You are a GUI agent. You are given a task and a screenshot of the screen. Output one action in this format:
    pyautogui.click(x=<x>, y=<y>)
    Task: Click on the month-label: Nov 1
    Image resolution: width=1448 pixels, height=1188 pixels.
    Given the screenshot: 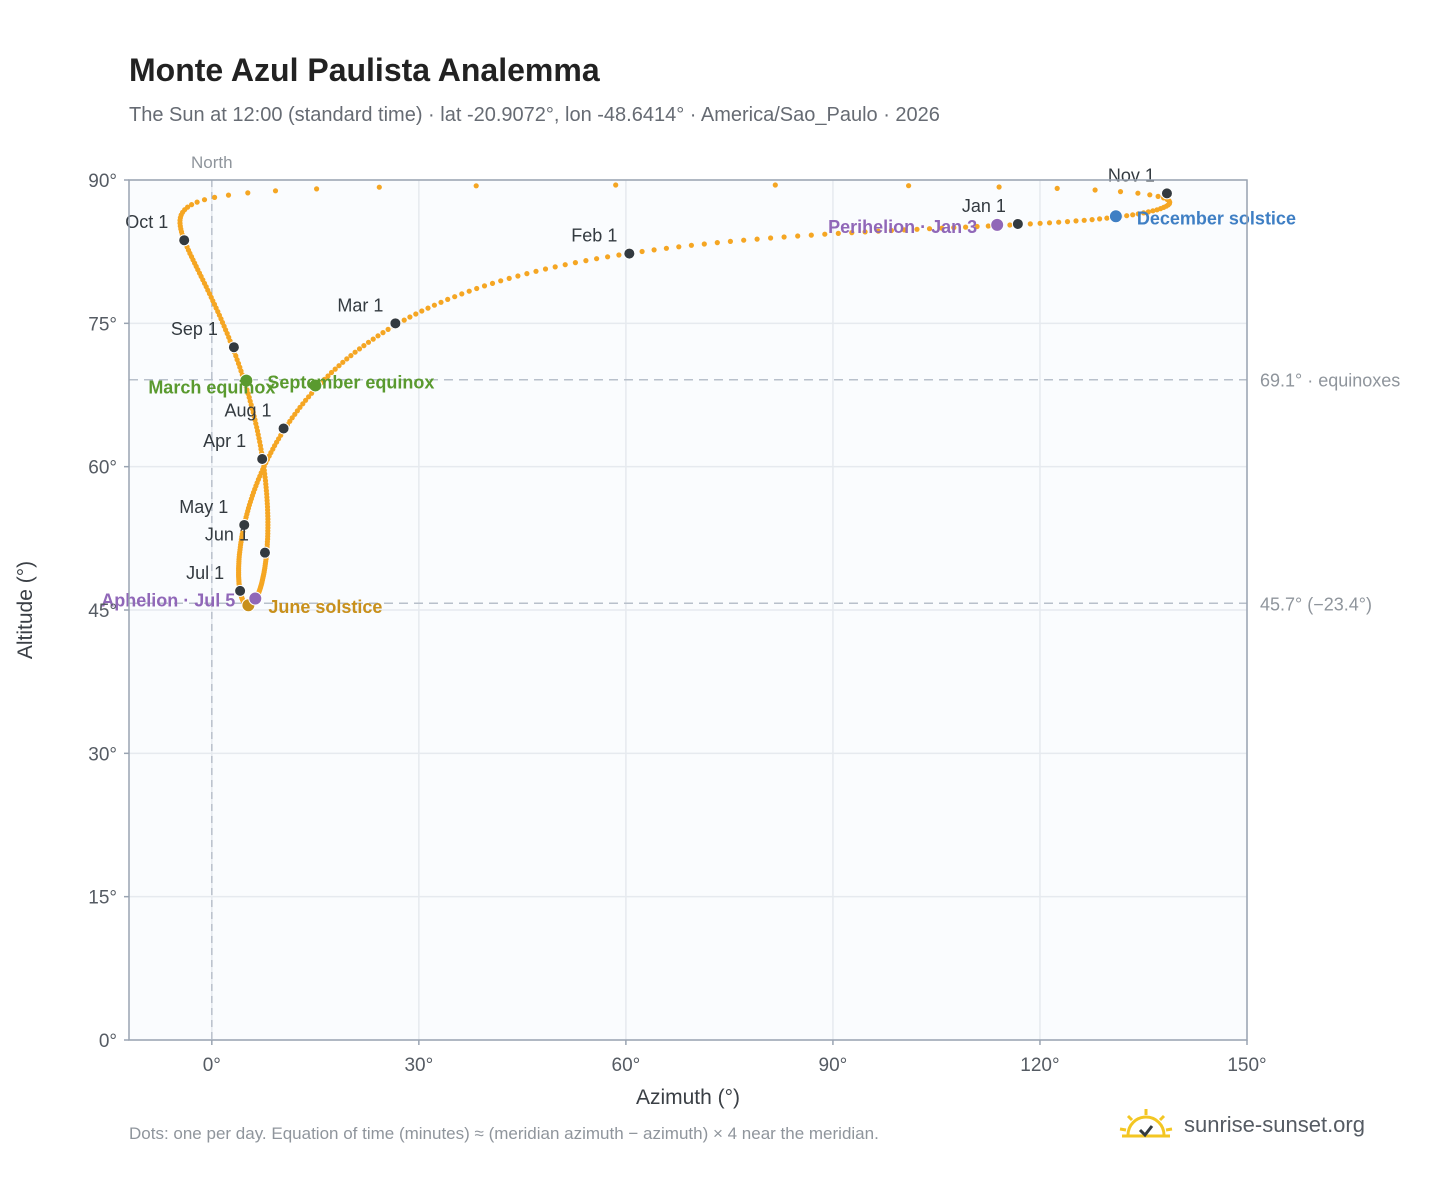 What is the action you would take?
    pyautogui.click(x=1131, y=175)
    